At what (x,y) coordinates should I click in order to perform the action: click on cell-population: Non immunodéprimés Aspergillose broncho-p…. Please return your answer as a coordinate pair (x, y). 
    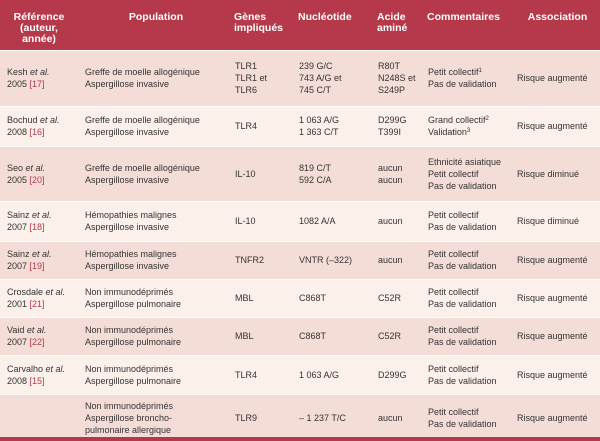
    Looking at the image, I should click on (155, 417).